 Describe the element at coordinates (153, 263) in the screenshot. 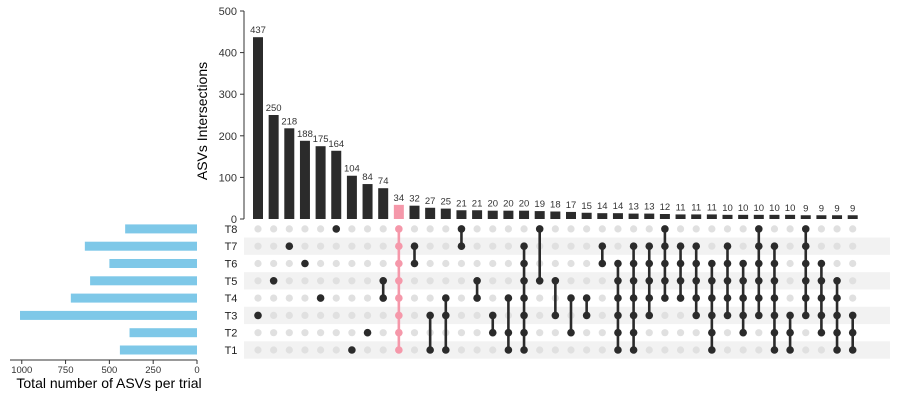

I see `set-size-bar-T6` at that location.